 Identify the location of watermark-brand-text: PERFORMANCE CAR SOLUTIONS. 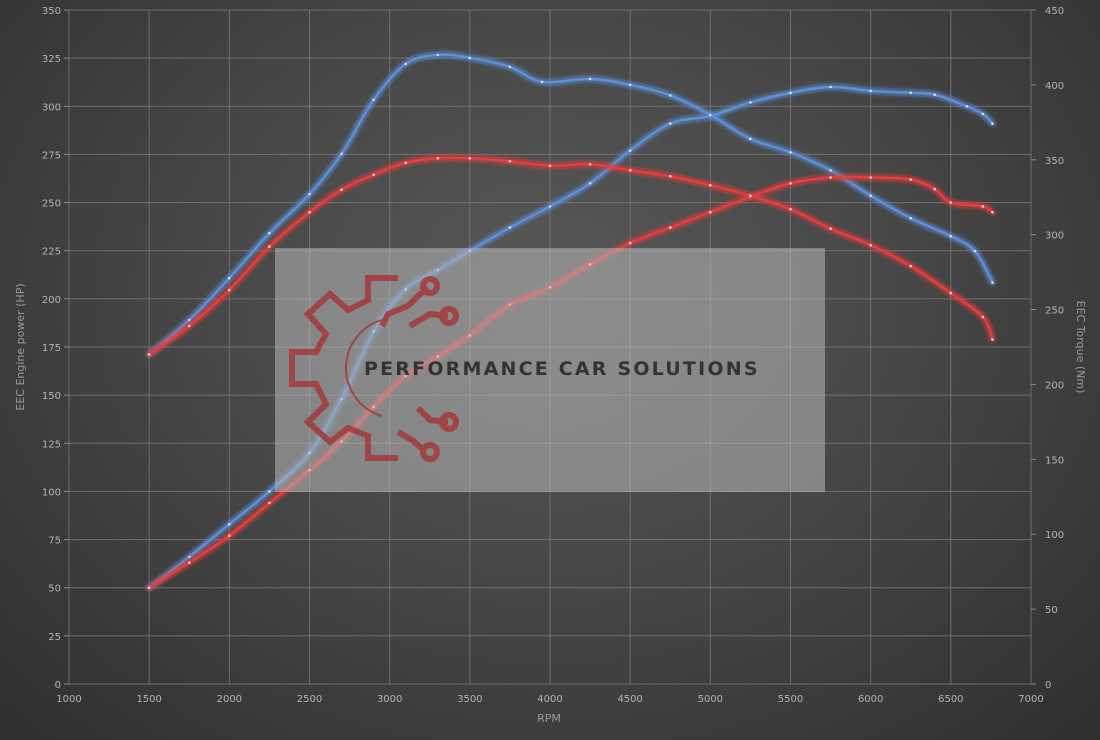
(562, 369).